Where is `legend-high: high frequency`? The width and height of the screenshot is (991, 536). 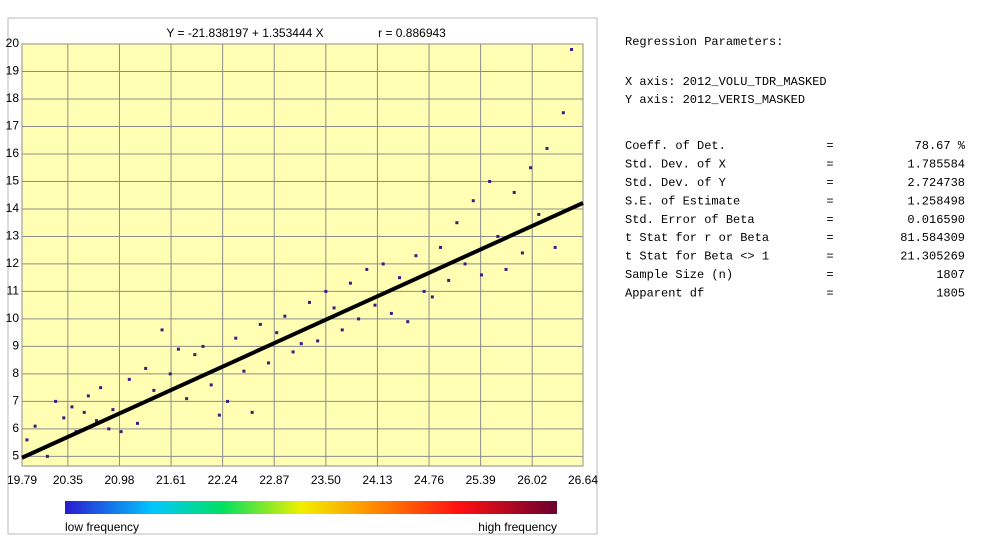 legend-high: high frequency is located at coordinates (517, 527).